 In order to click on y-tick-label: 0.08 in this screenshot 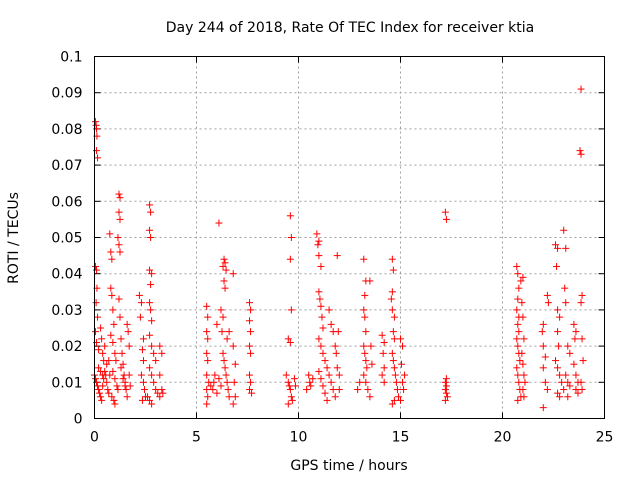, I will do `click(66, 130)`.